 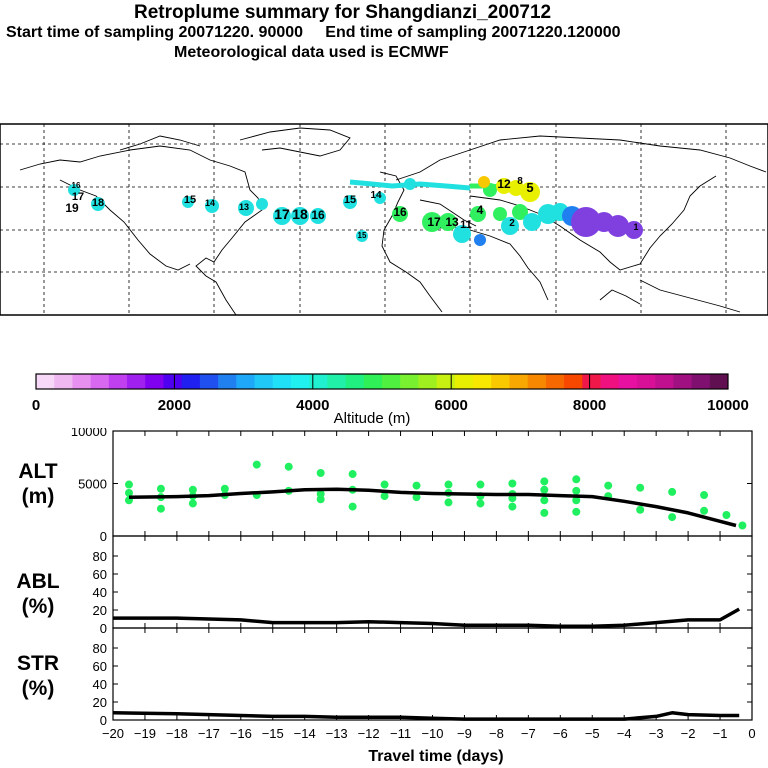 I want to click on x-tick-label: −7, so click(x=528, y=733).